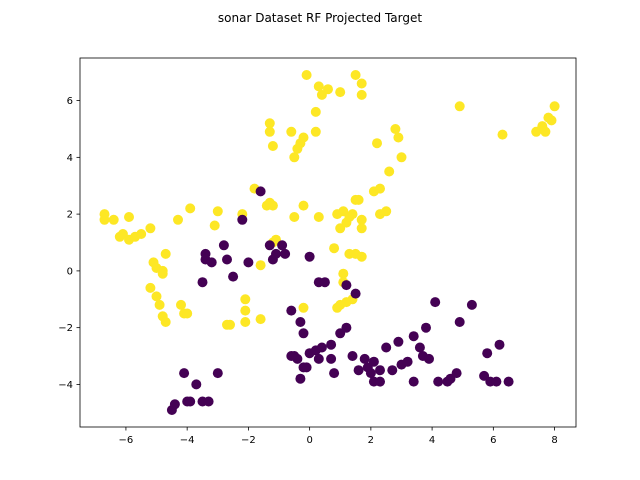 The image size is (640, 480). What do you see at coordinates (69, 243) in the screenshot?
I see `y-axis: −4 −2 0 2 4 6` at bounding box center [69, 243].